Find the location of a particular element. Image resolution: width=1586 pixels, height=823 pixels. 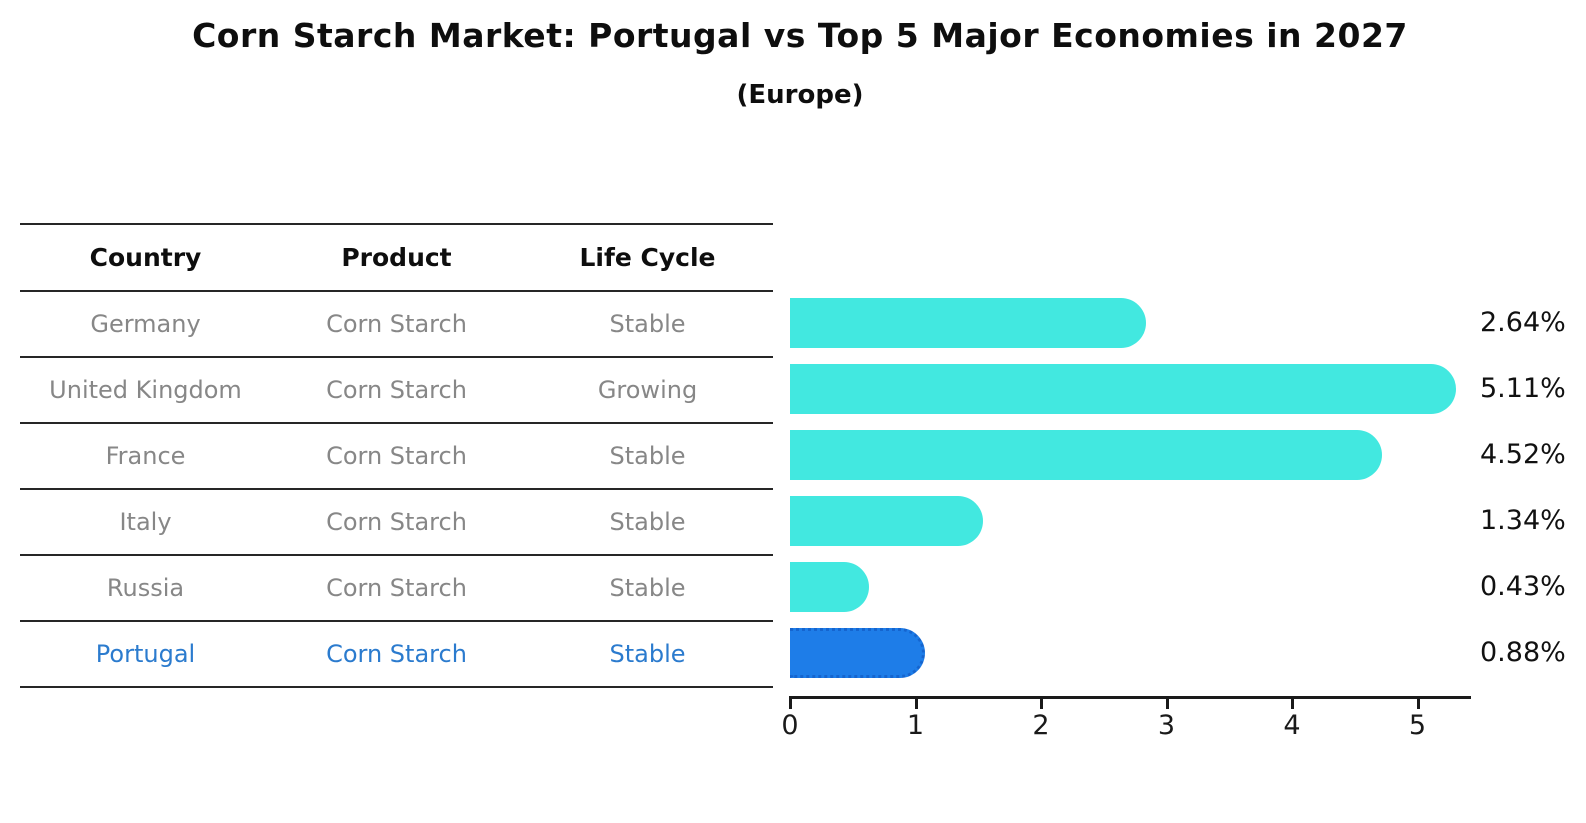

table-row: United Kingdom Corn Starch Growing is located at coordinates (396, 391).